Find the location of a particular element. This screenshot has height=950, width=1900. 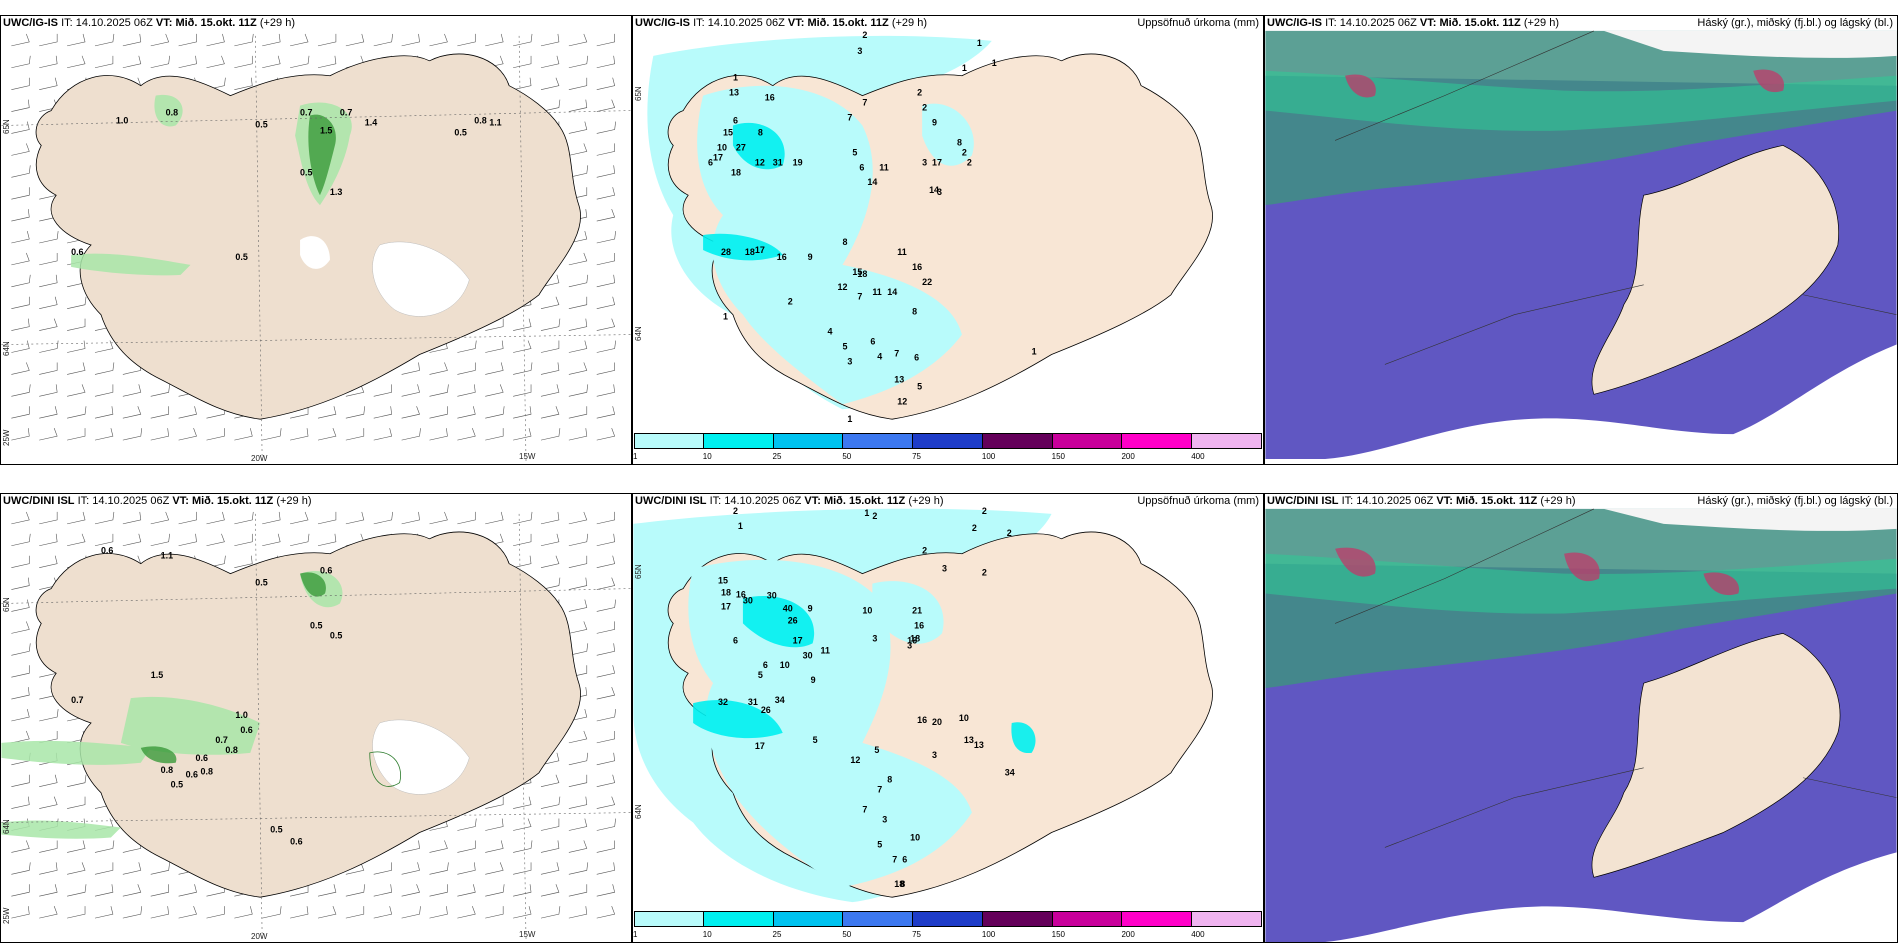

wind-precip-label: 0.5 is located at coordinates (316, 625).